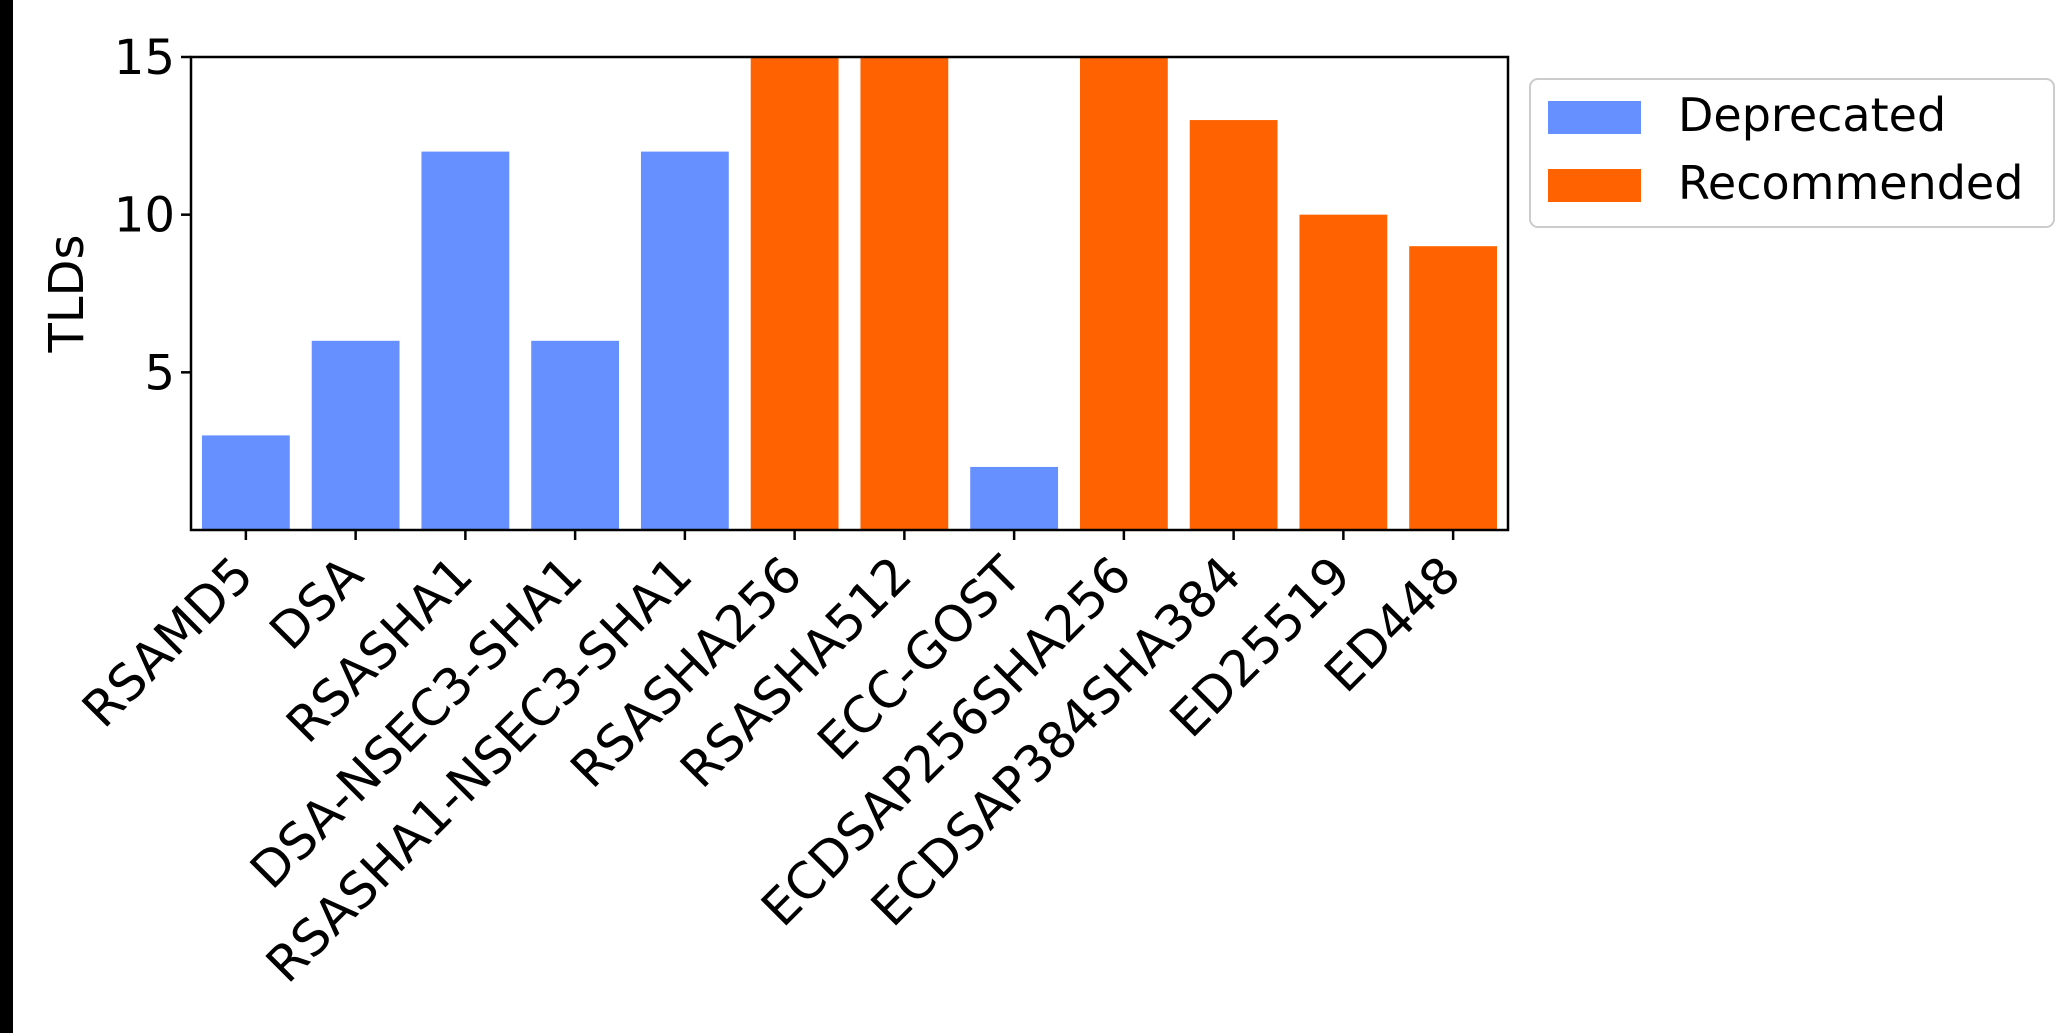 The height and width of the screenshot is (1033, 2069). What do you see at coordinates (1594, 185) in the screenshot?
I see `legend-swatch-recommended` at bounding box center [1594, 185].